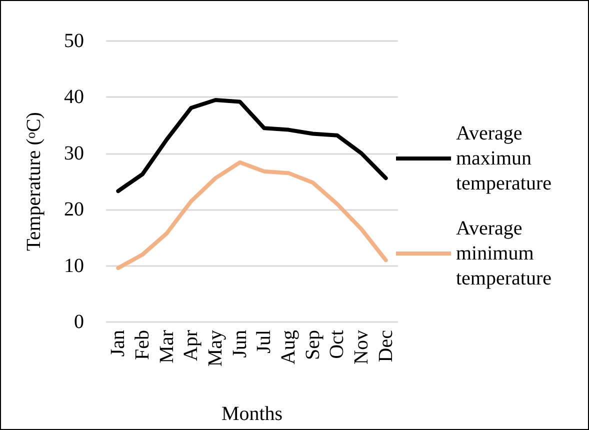 This screenshot has width=589, height=430. What do you see at coordinates (337, 344) in the screenshot?
I see `x-tick-label: Oct` at bounding box center [337, 344].